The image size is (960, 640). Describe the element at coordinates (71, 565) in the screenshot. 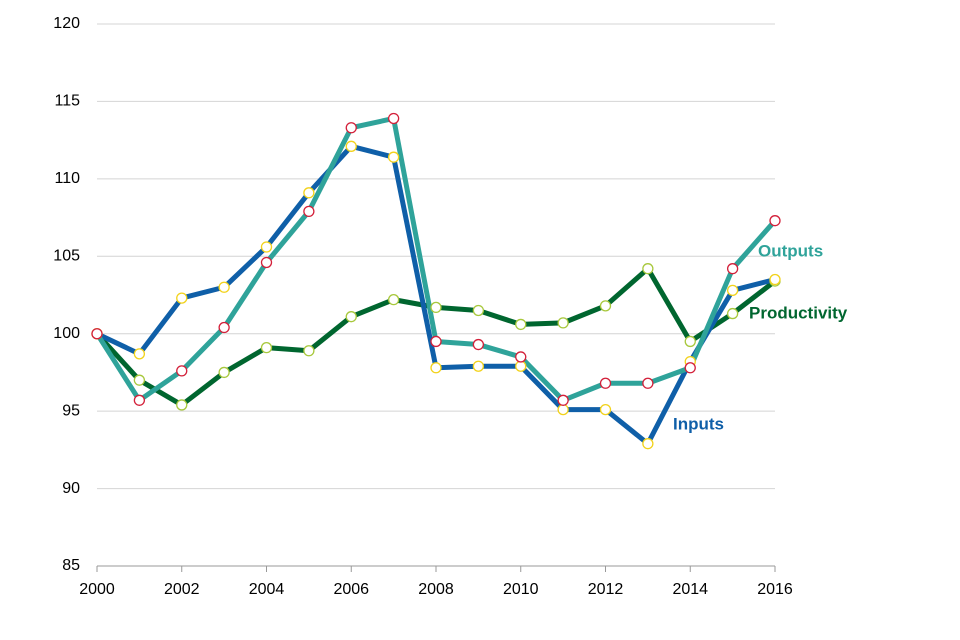

I see `y-tick-label: 85` at that location.